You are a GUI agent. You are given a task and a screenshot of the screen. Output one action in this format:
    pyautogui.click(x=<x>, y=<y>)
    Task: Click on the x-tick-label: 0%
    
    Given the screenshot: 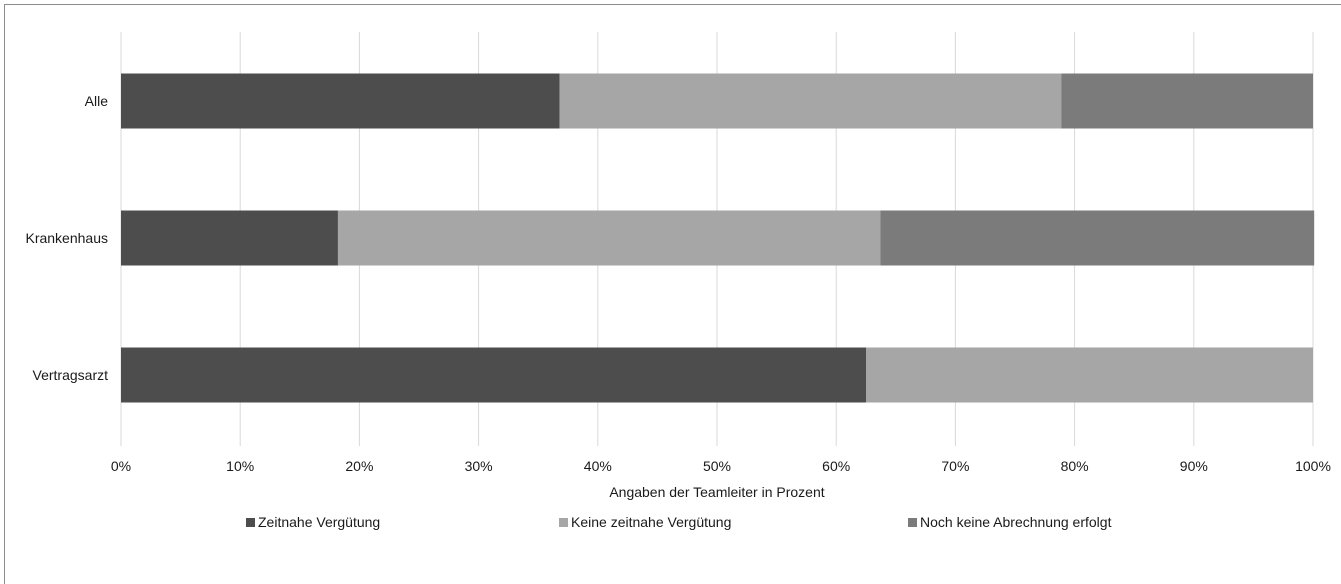 What is the action you would take?
    pyautogui.click(x=121, y=466)
    